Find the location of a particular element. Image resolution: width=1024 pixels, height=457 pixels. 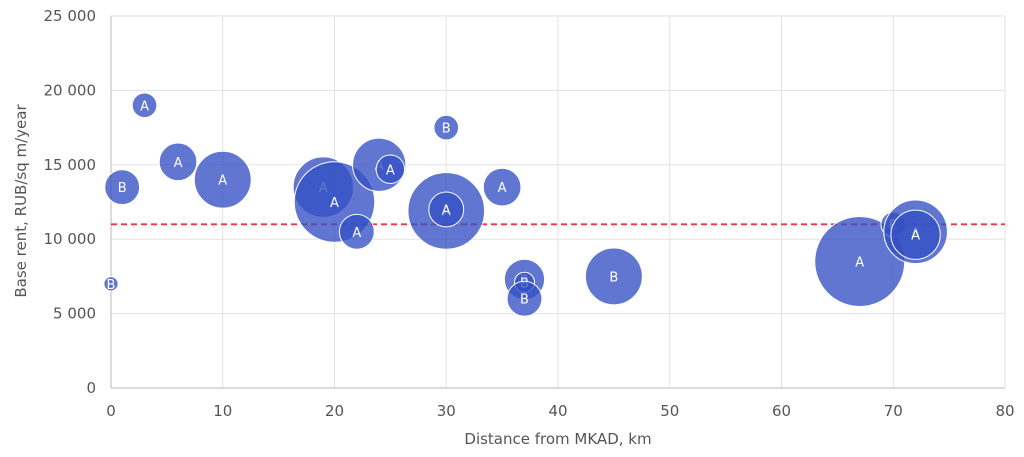

x-tick-label: 50 is located at coordinates (669, 411).